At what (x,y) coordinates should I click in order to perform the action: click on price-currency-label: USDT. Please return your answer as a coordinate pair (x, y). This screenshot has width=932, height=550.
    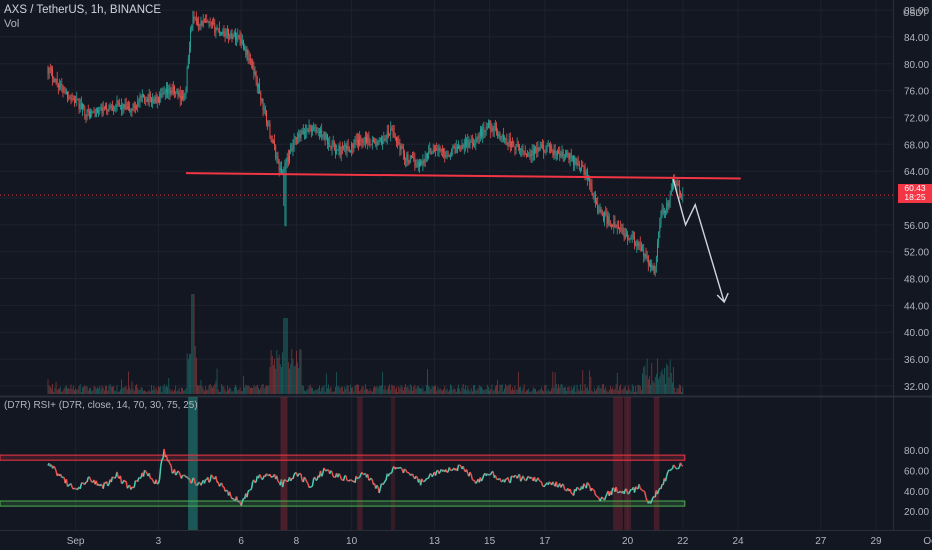
    Looking at the image, I should click on (915, 13).